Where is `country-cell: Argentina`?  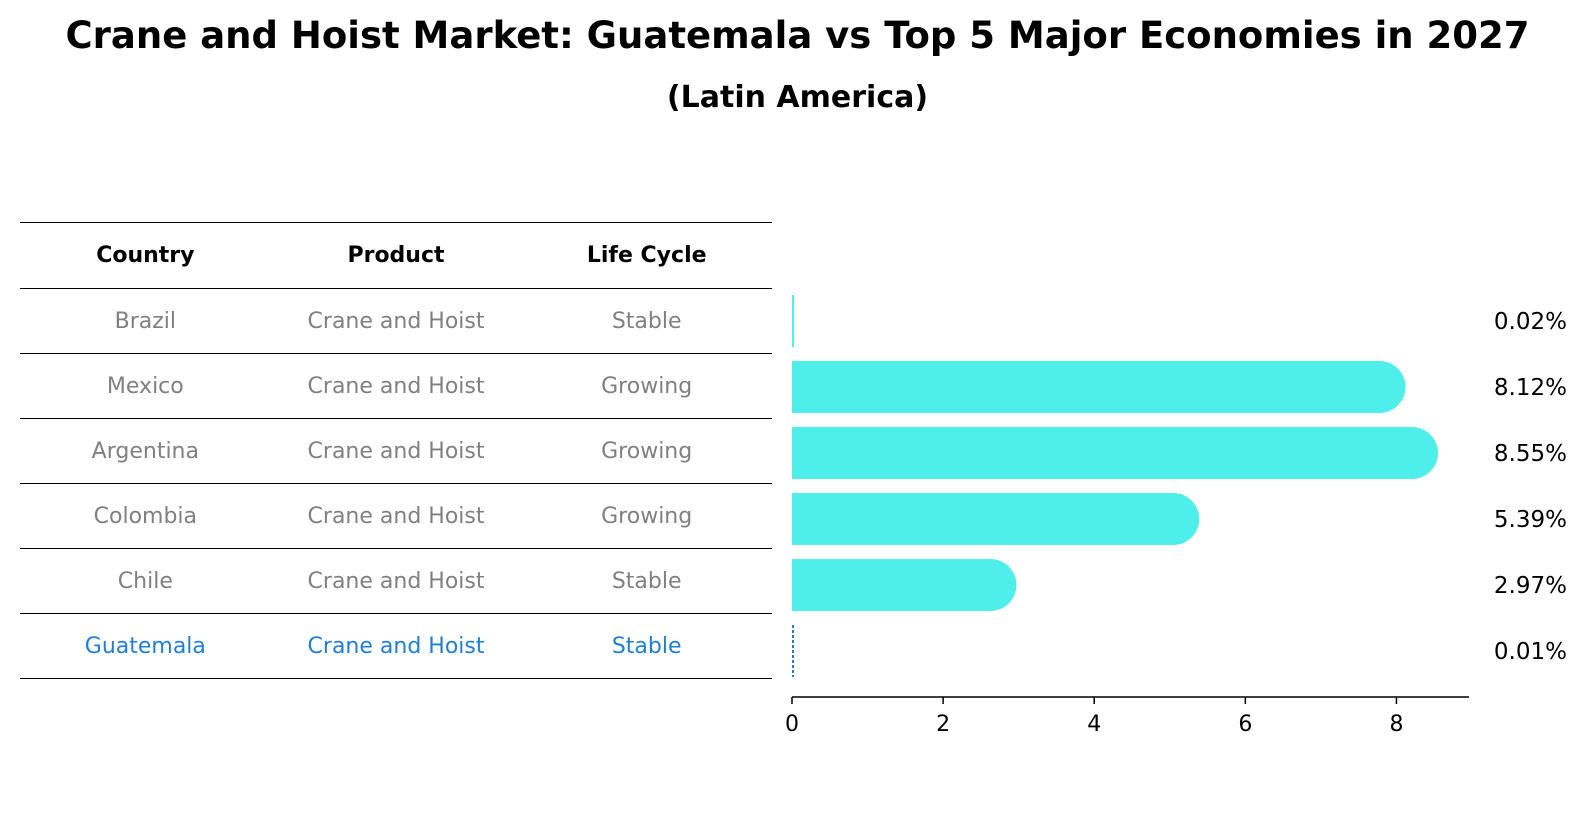 country-cell: Argentina is located at coordinates (145, 451).